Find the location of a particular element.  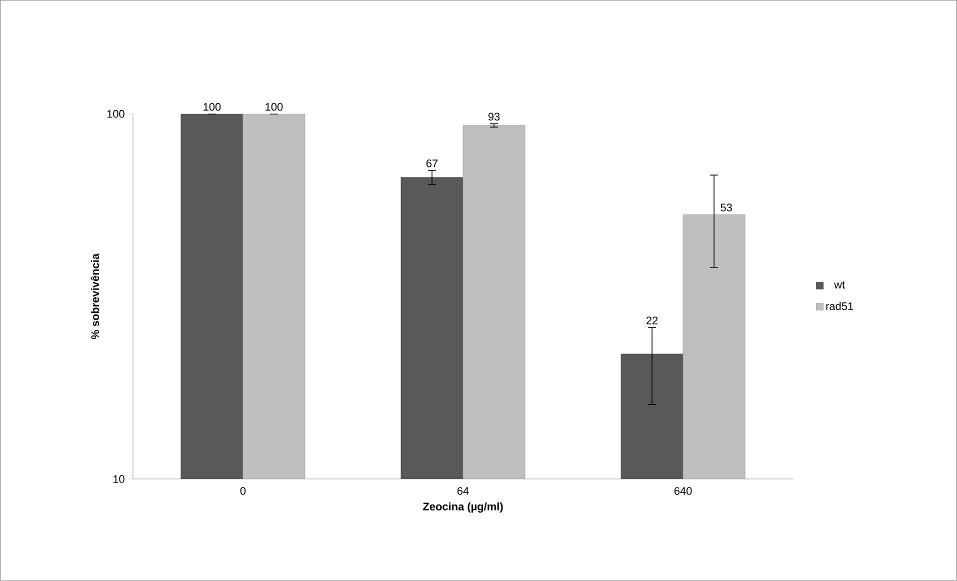

data-label: 53 is located at coordinates (726, 208).